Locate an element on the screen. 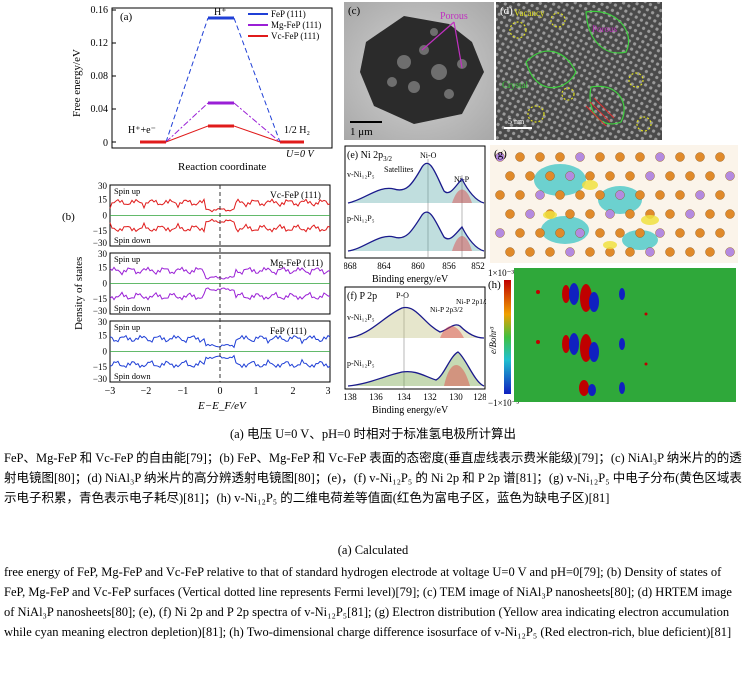 This screenshot has height=675, width=746. scale-bar-d: 5 nm is located at coordinates (516, 121).